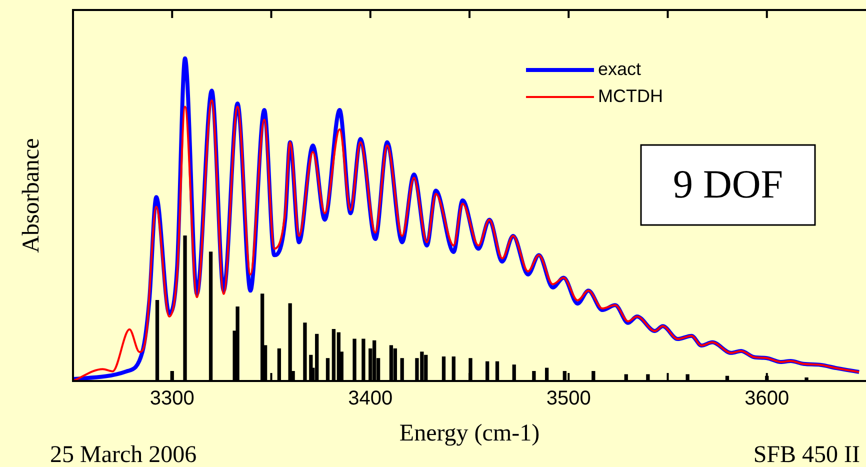 Image resolution: width=866 pixels, height=467 pixels. I want to click on text: SFB 450 II, so click(806, 454).